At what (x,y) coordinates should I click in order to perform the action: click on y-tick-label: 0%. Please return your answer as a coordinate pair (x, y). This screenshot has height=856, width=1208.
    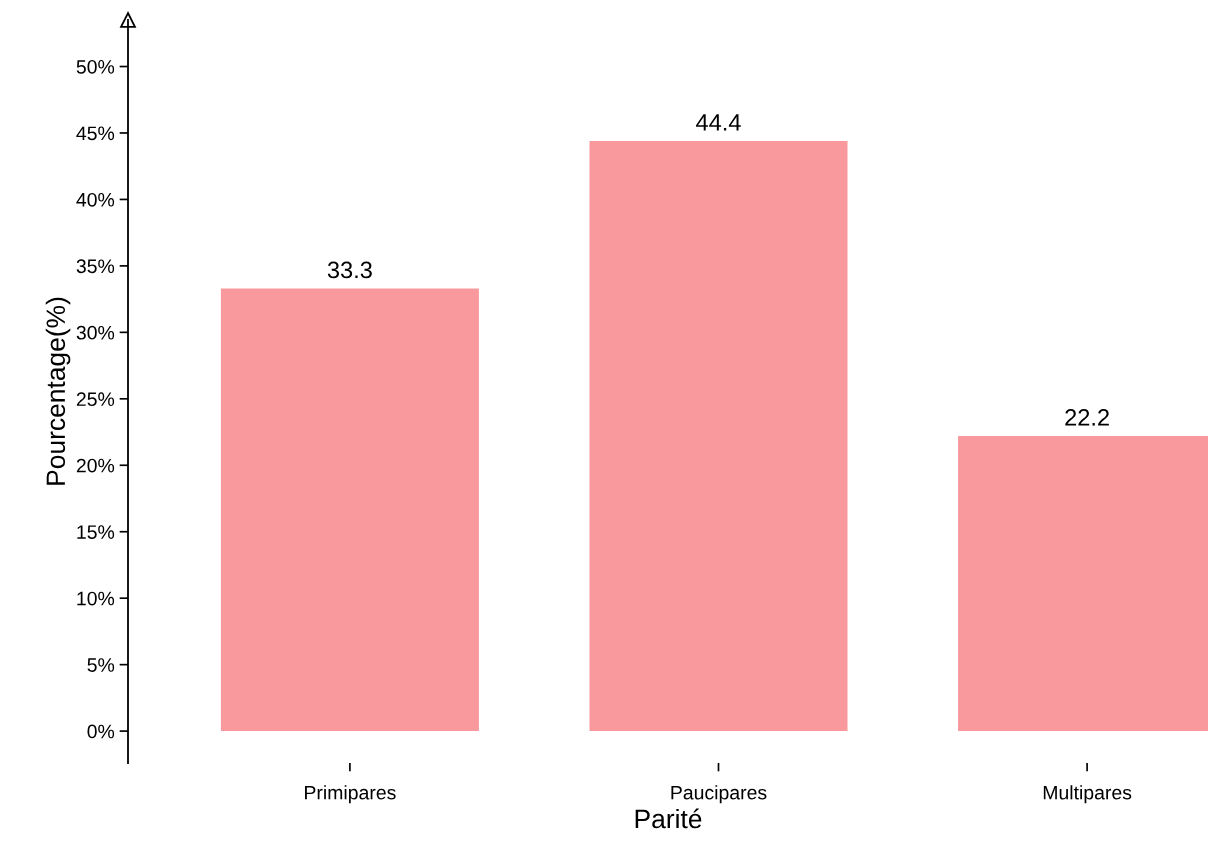
    Looking at the image, I should click on (101, 731).